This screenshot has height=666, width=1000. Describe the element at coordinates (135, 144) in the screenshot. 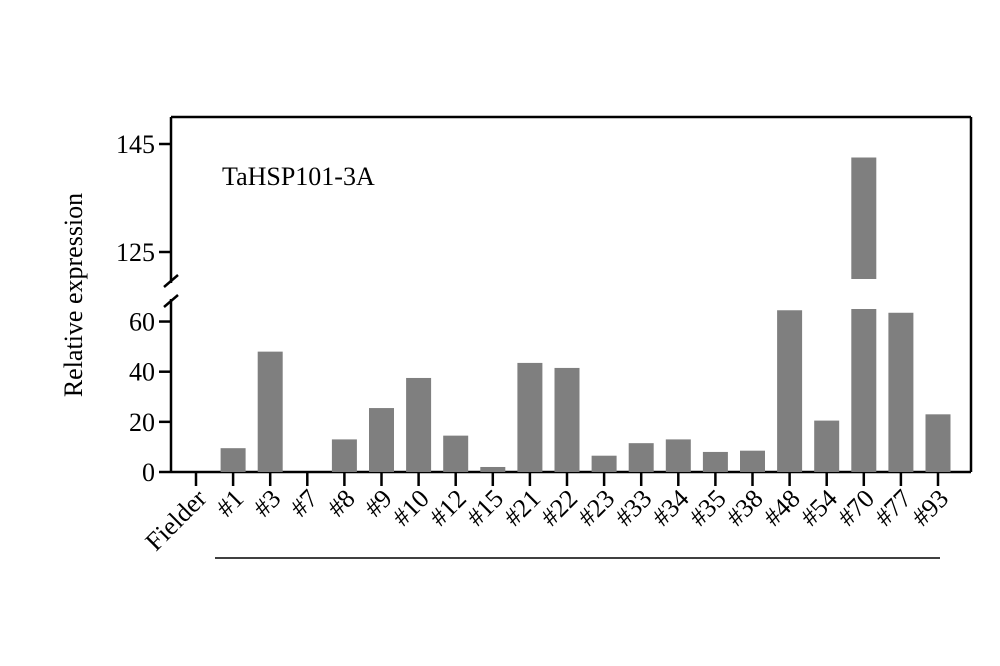

I see `y-tick-label: 145` at that location.